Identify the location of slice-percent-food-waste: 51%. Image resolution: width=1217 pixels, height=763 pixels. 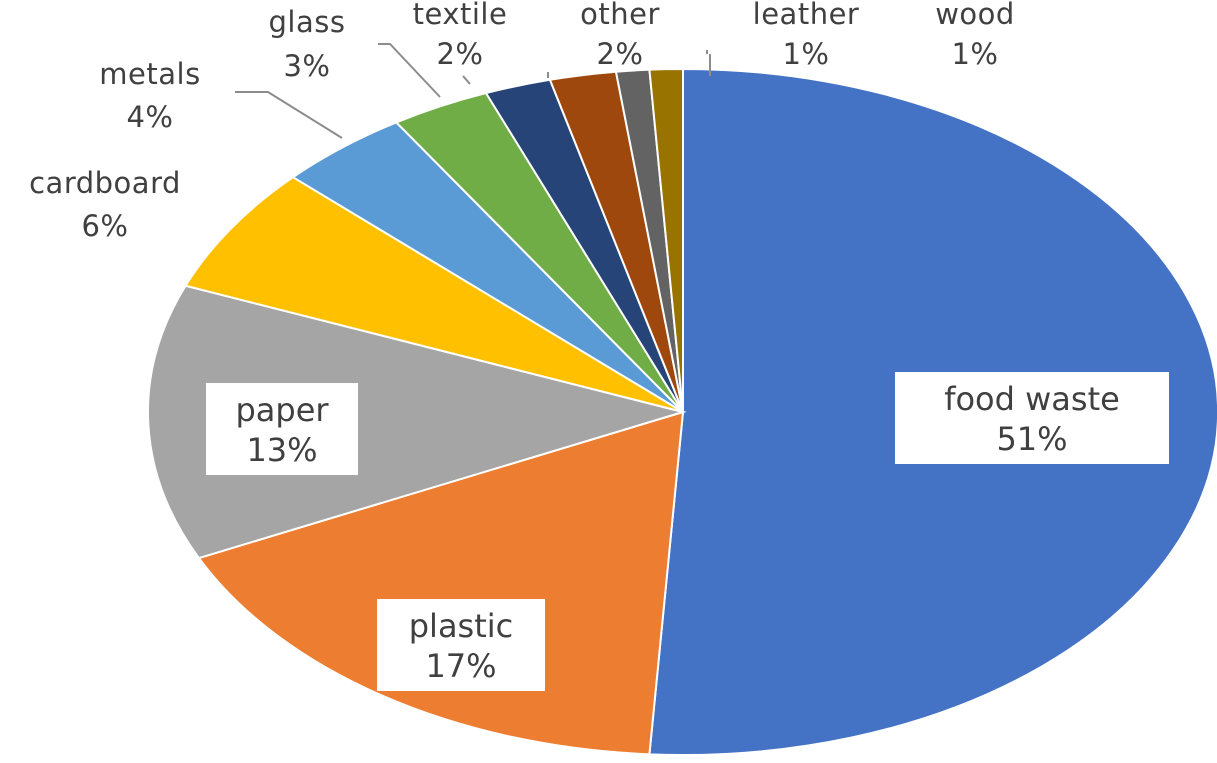
(1031, 439).